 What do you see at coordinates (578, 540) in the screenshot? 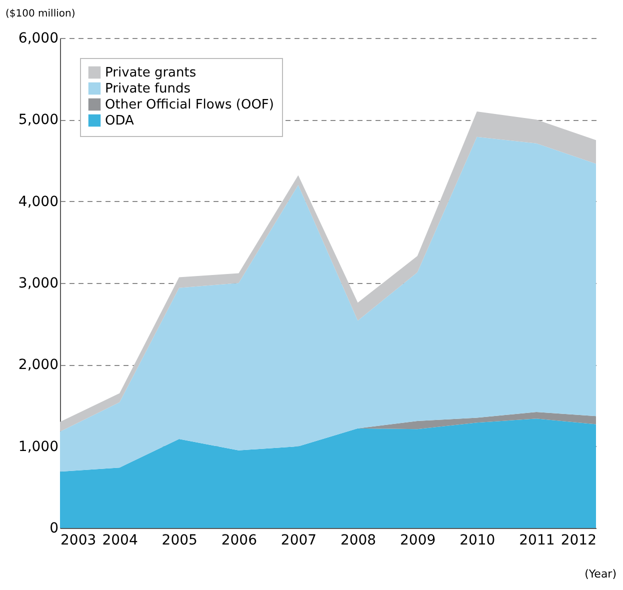
I see `x-tick-label: 2012` at bounding box center [578, 540].